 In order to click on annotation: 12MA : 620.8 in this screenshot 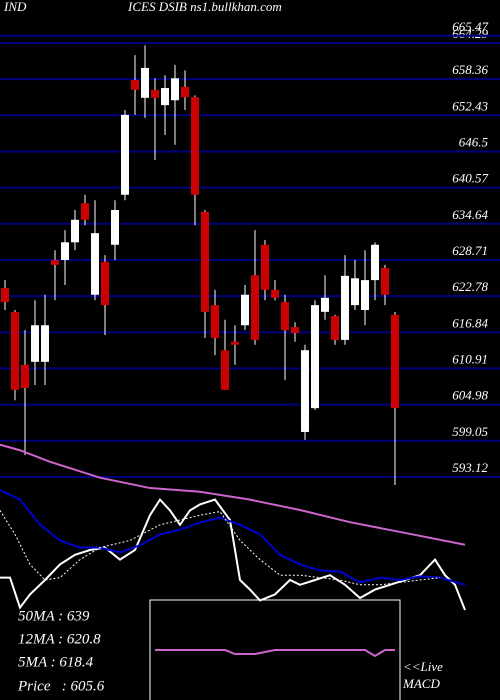, I will do `click(59, 639)`.